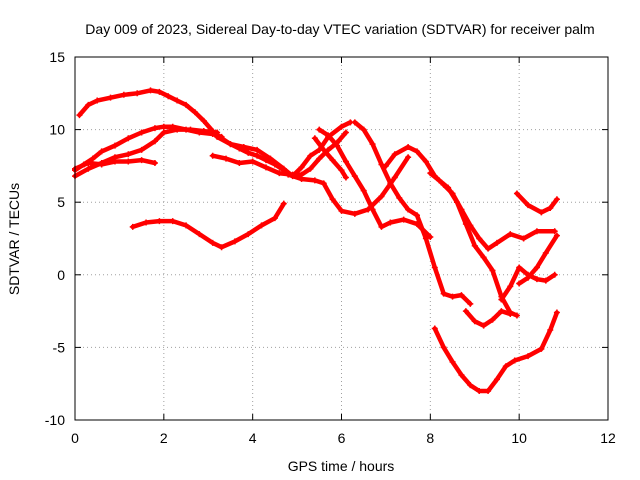 The width and height of the screenshot is (640, 480). What do you see at coordinates (341, 466) in the screenshot?
I see `x-axis-label: GPS time / hours` at bounding box center [341, 466].